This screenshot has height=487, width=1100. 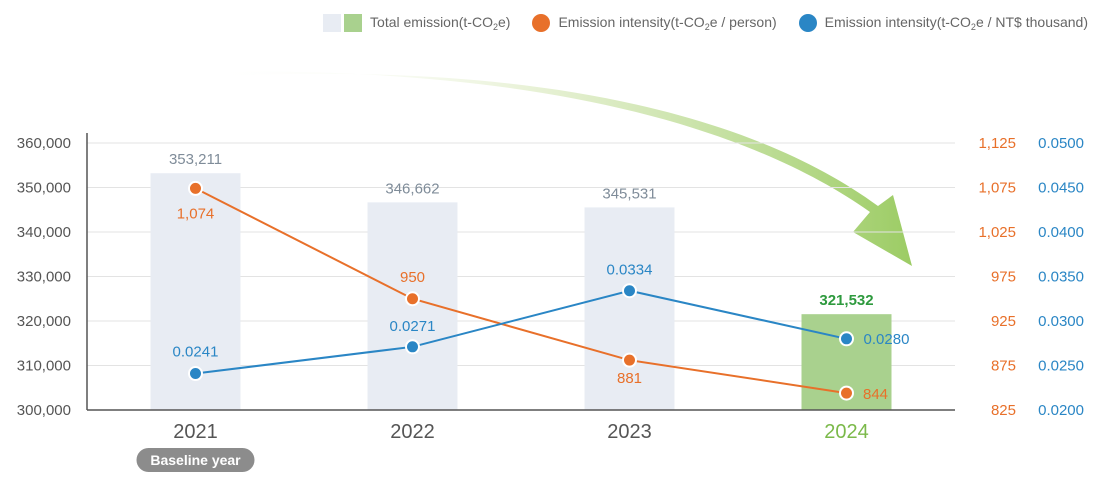 What do you see at coordinates (412, 188) in the screenshot?
I see `bar-value-label: 346,662` at bounding box center [412, 188].